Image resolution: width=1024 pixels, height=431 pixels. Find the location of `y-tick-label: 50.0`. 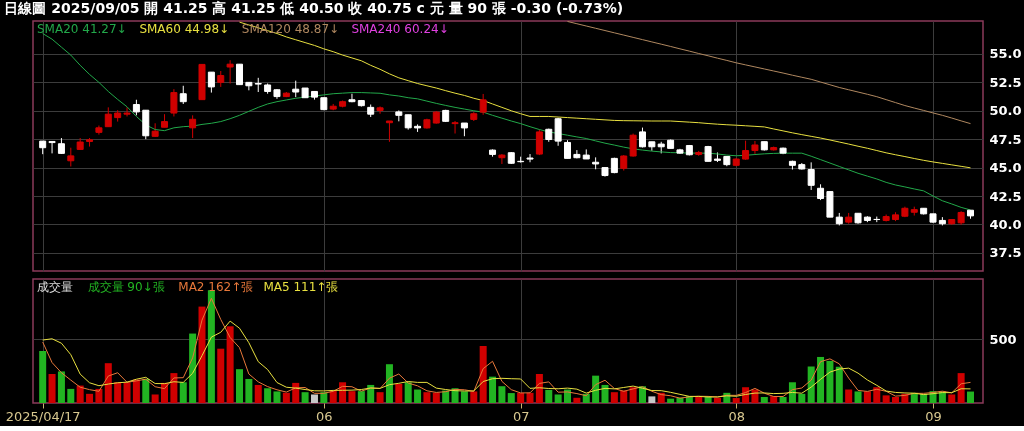

y-tick-label: 50.0 is located at coordinates (1005, 111).